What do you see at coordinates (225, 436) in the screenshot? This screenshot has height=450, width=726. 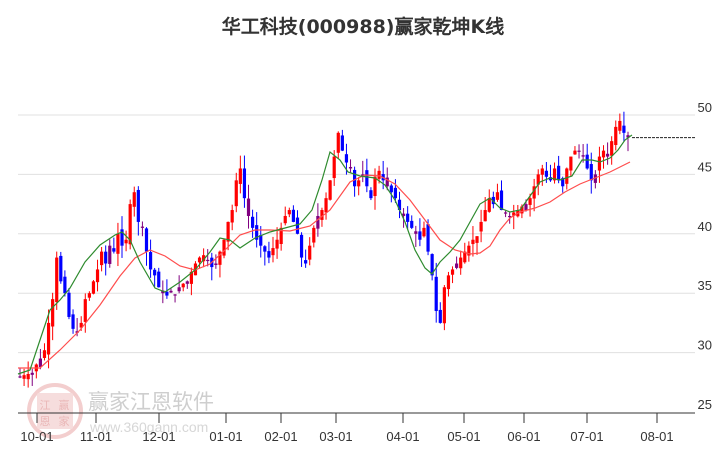 I see `x-tick-label: 01-01` at bounding box center [225, 436].